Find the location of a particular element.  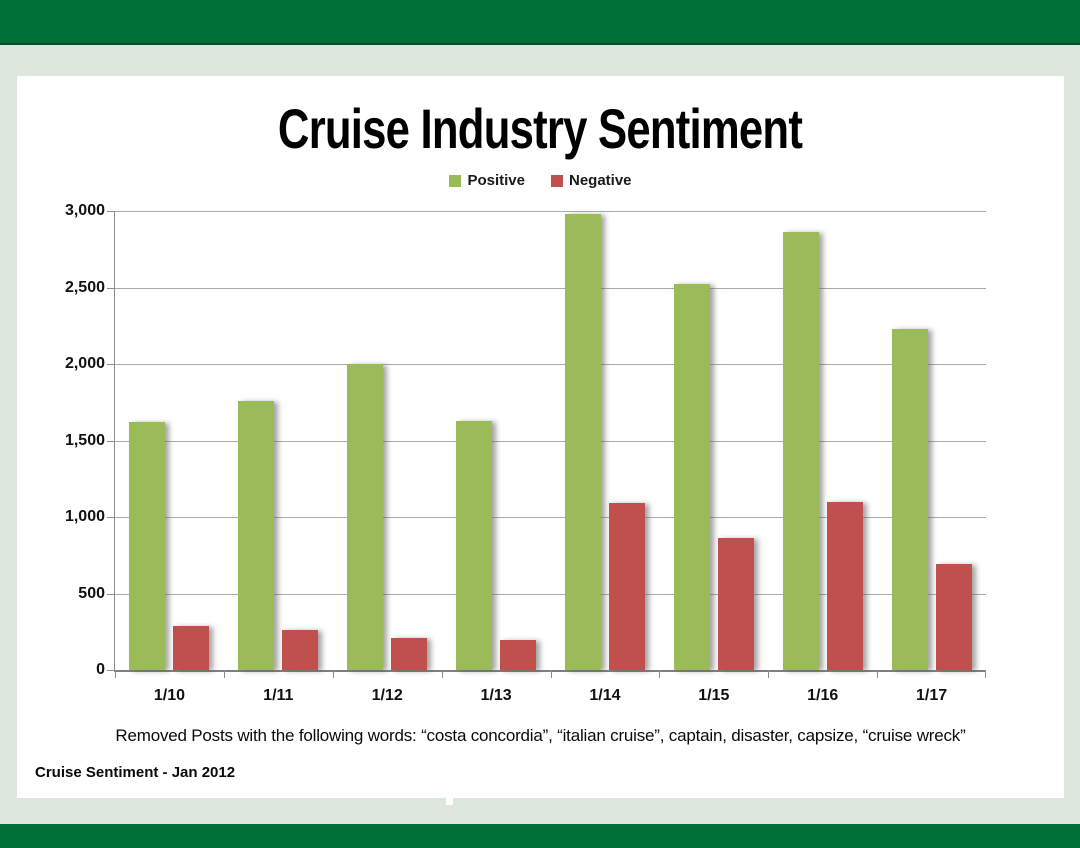

page-notch is located at coordinates (449, 801).